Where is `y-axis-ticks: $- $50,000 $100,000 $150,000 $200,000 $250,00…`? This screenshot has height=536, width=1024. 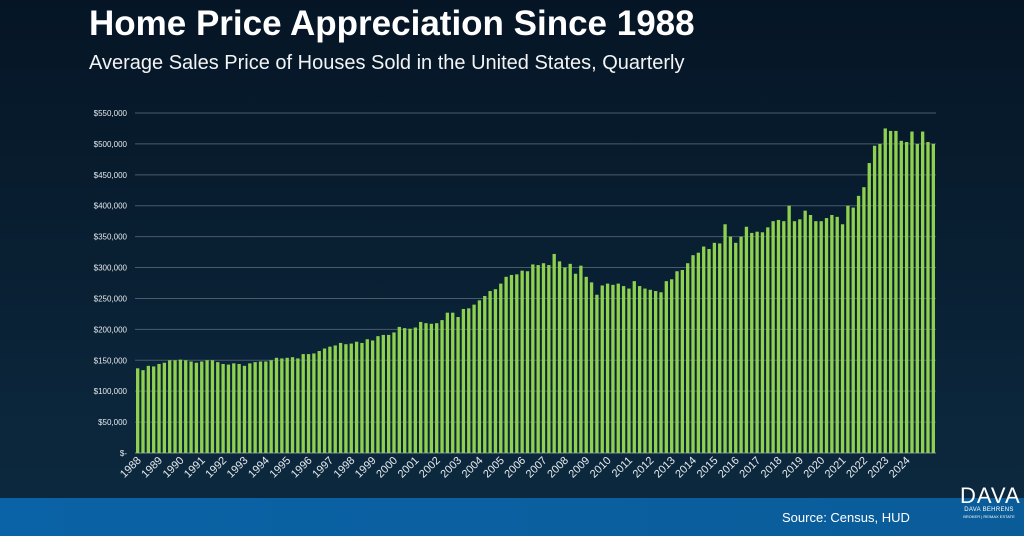
y-axis-ticks: $- $50,000 $100,000 $150,000 $200,000 $250,00… is located at coordinates (111, 283).